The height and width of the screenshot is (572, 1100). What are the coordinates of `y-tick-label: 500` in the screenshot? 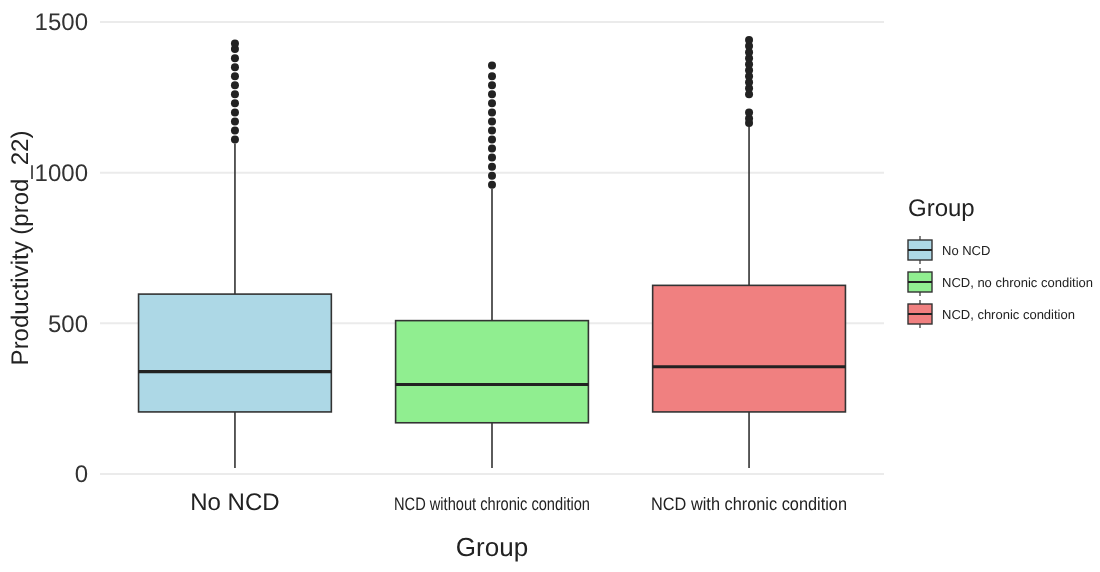 It's located at (68, 323).